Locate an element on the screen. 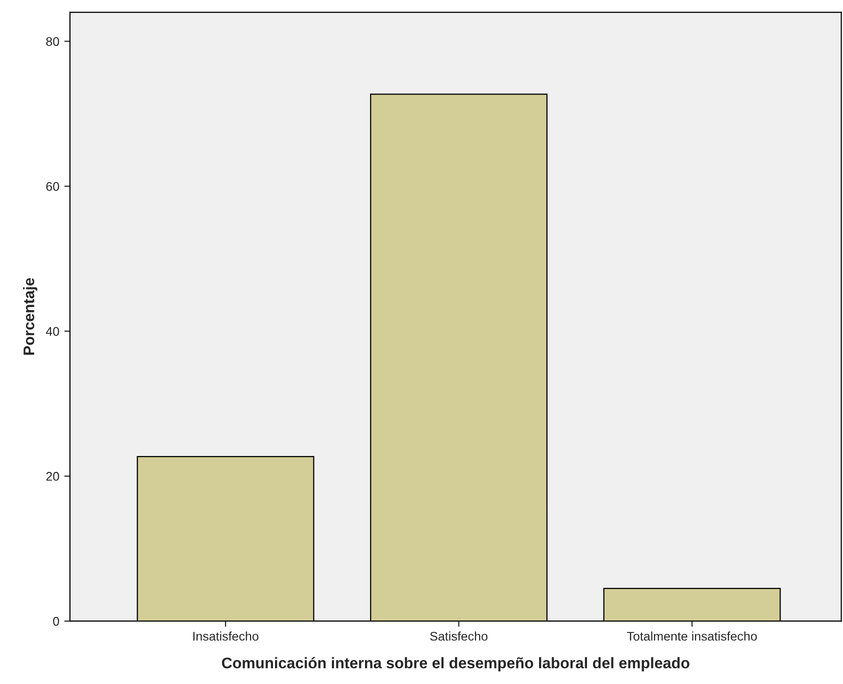  y-tick-label: 80 is located at coordinates (53, 41).